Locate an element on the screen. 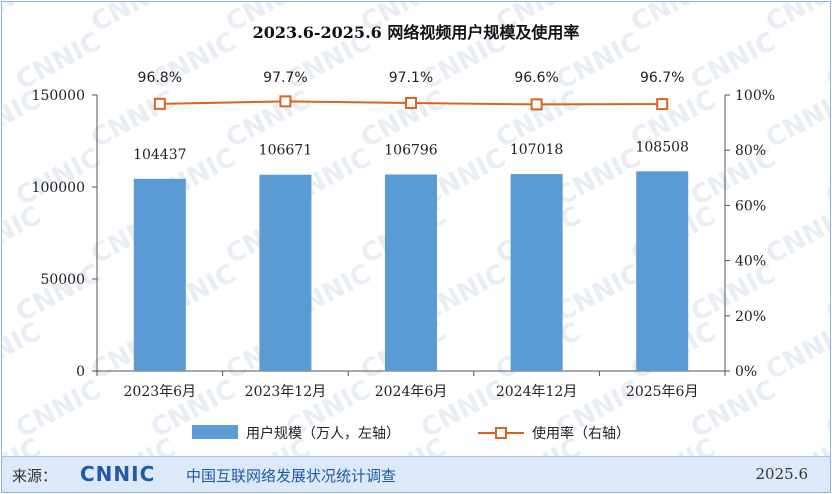 The width and height of the screenshot is (832, 494). legend: 用户规模（万人，左轴） 使用率（右轴） is located at coordinates (411, 433).